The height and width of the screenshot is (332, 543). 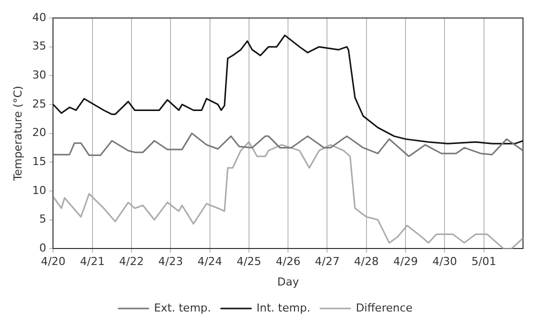 I want to click on y-tick-label: 15, so click(x=39, y=161).